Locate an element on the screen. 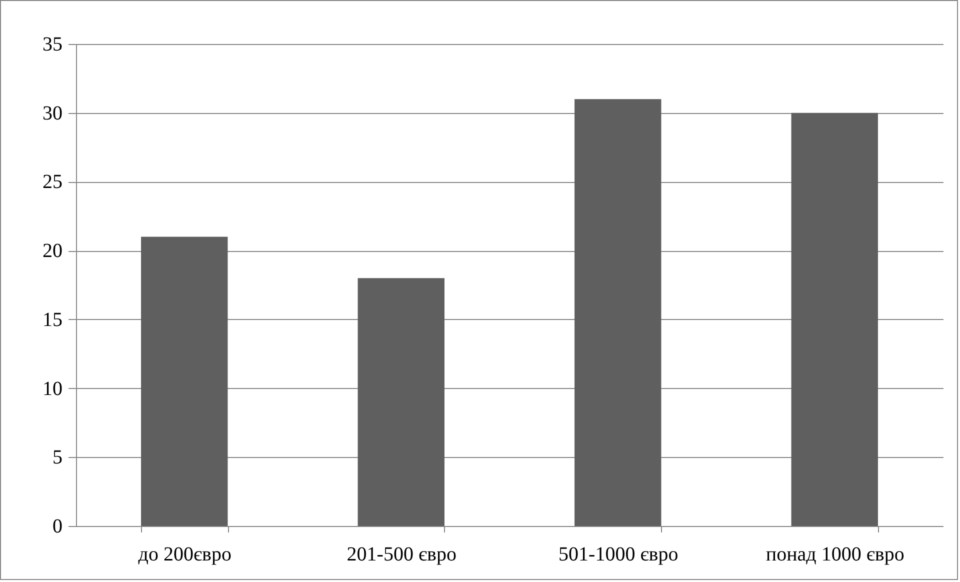 The height and width of the screenshot is (582, 960). y-tick-label: 20 is located at coordinates (52, 251).